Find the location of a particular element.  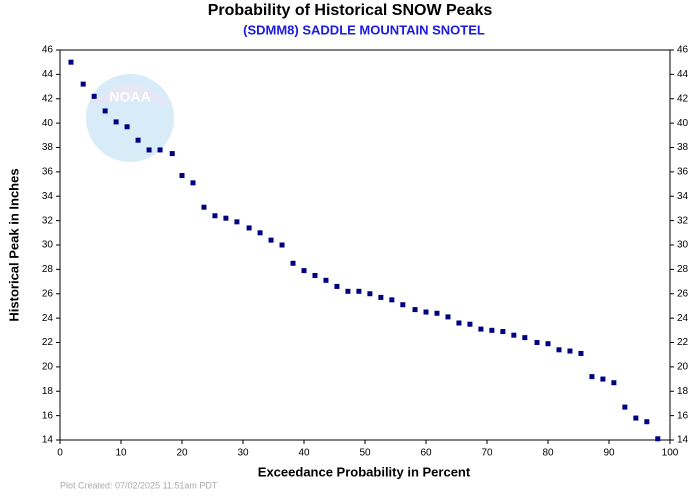

y-tick-label: 38 is located at coordinates (48, 147).